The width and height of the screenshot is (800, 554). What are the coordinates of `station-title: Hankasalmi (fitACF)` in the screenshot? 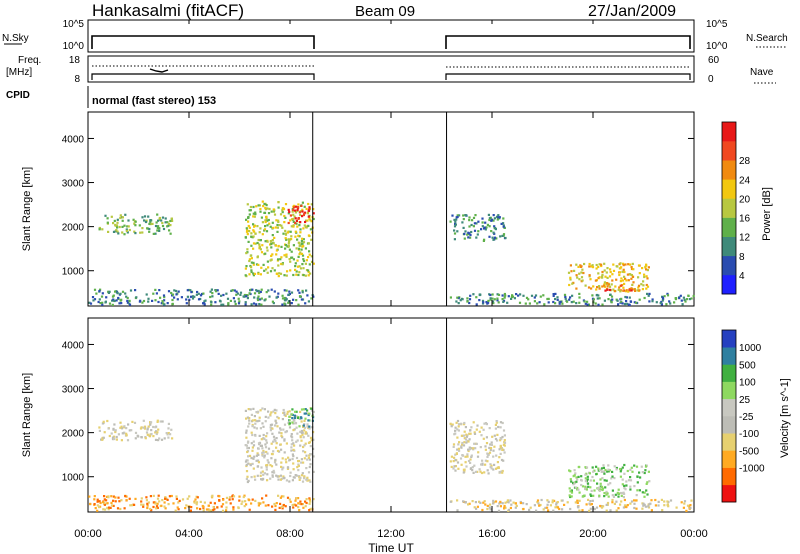 It's located at (168, 10).